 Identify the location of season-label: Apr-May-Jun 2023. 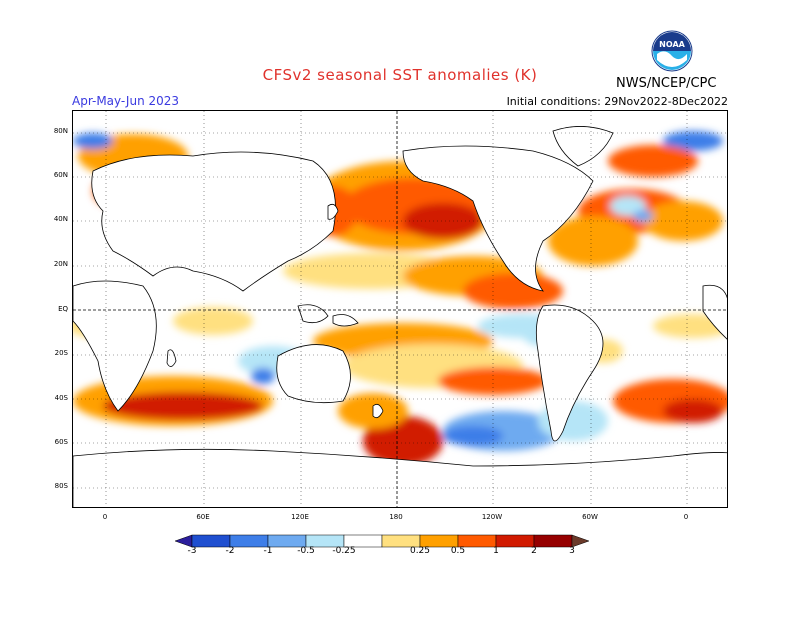
(126, 101).